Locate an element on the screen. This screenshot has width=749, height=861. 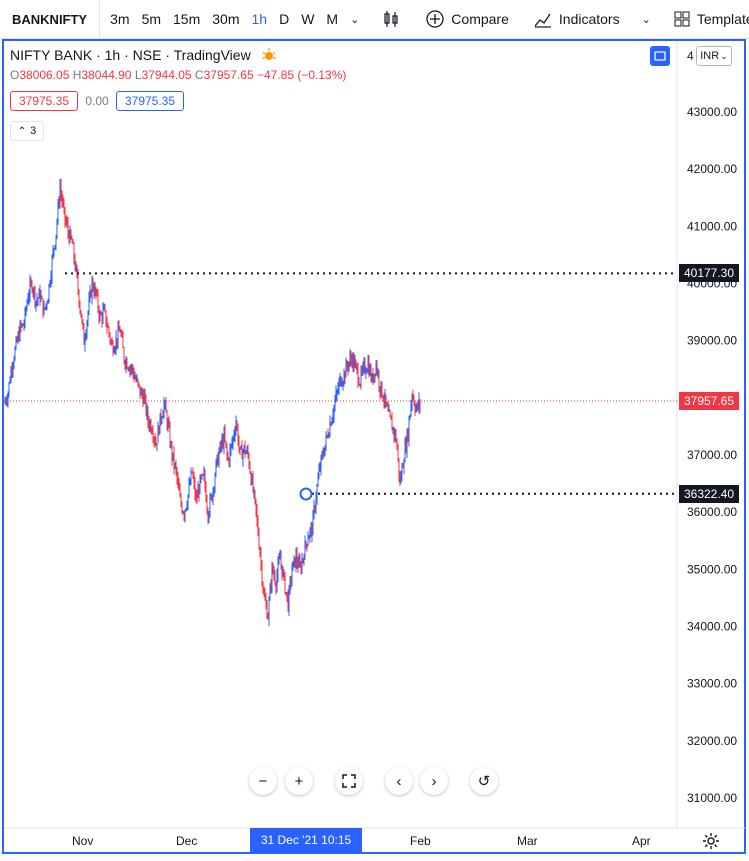
interval-d: D is located at coordinates (284, 19).